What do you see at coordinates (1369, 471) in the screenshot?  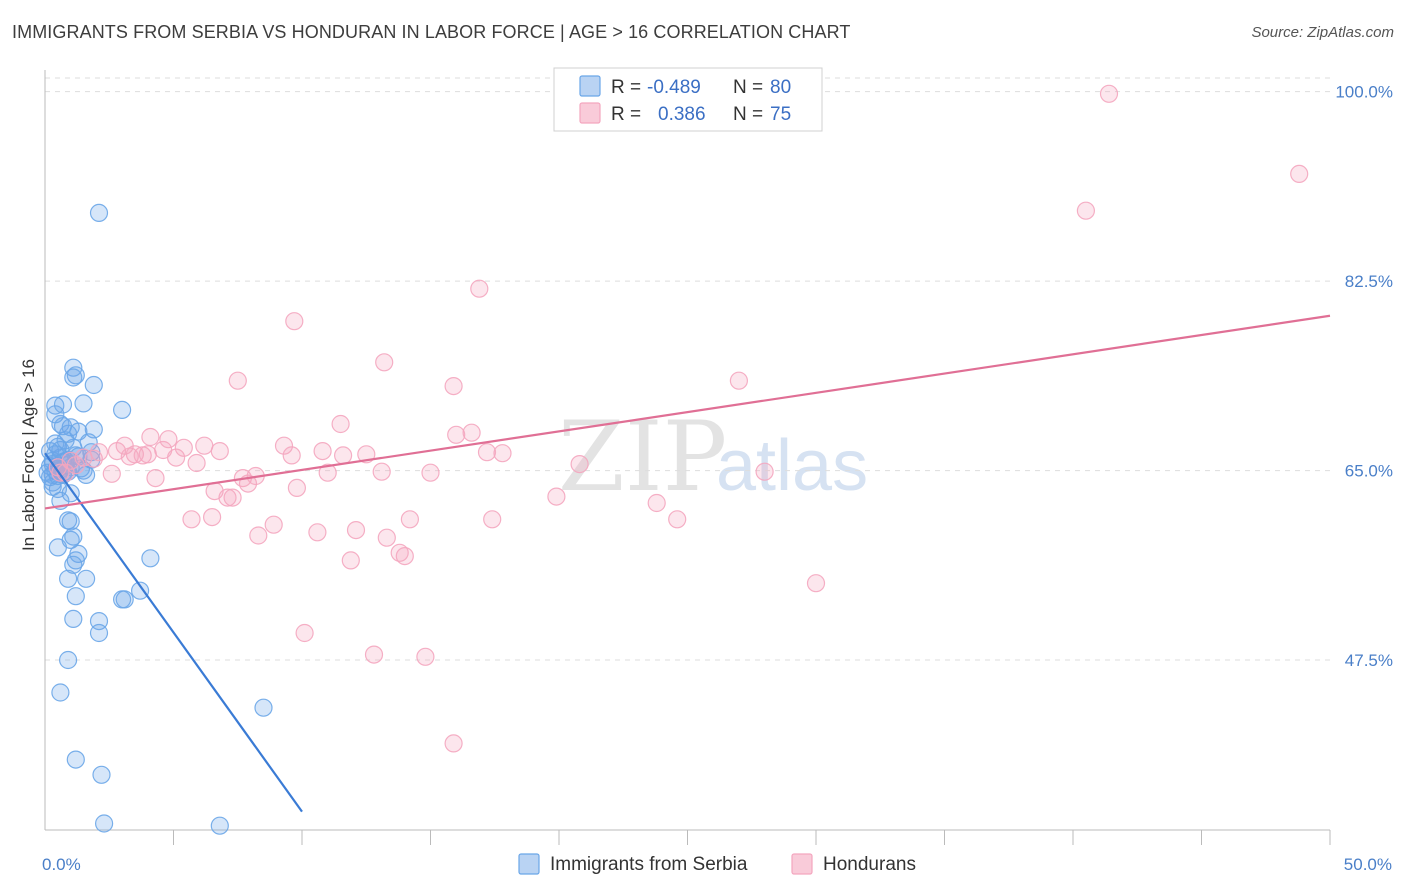 I see `y-tick-label: 65.0%` at bounding box center [1369, 471].